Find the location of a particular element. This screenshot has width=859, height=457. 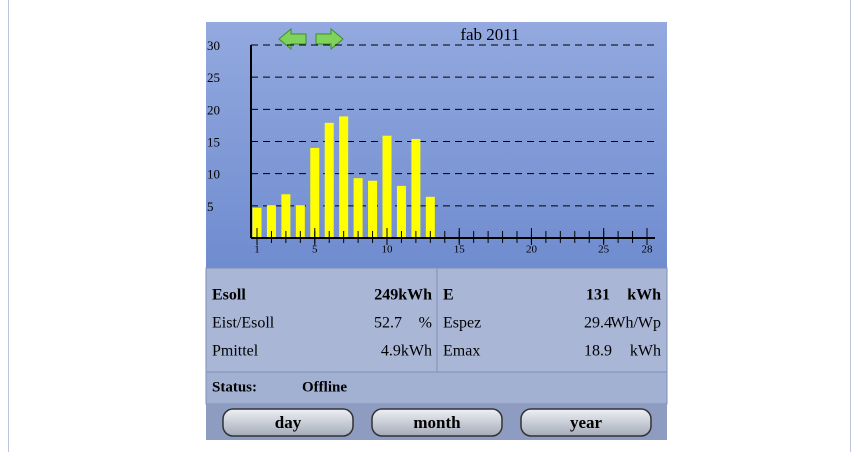

button: day is located at coordinates (288, 422).